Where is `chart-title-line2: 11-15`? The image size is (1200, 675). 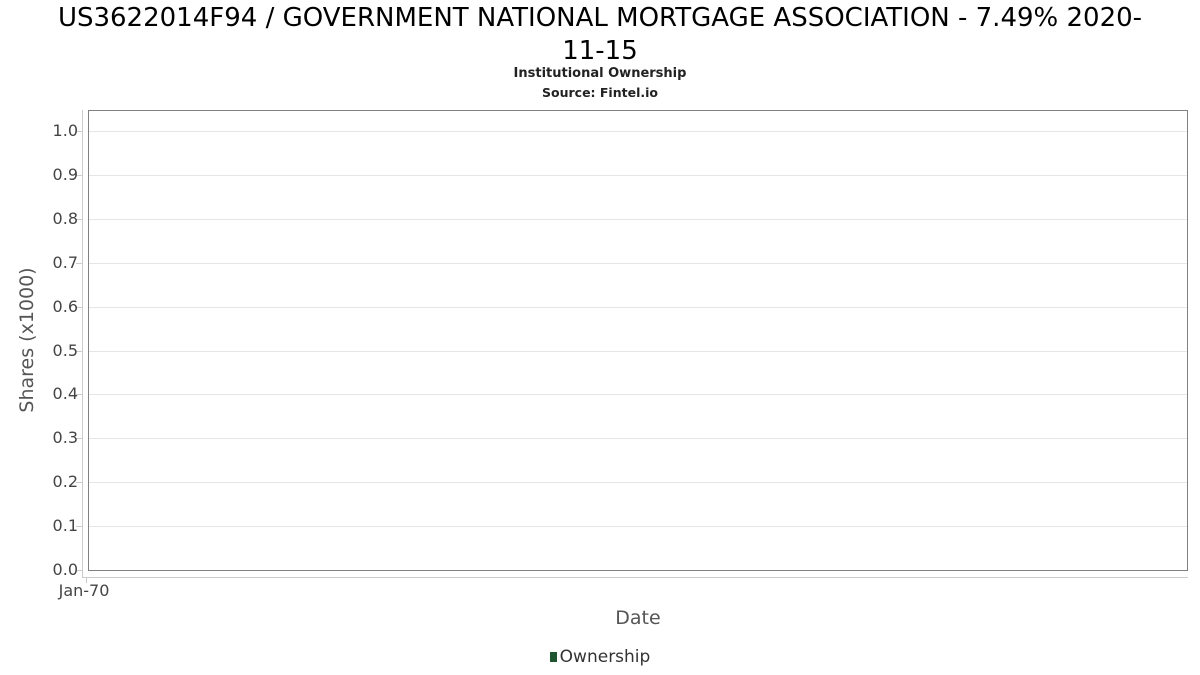 chart-title-line2: 11-15 is located at coordinates (600, 51).